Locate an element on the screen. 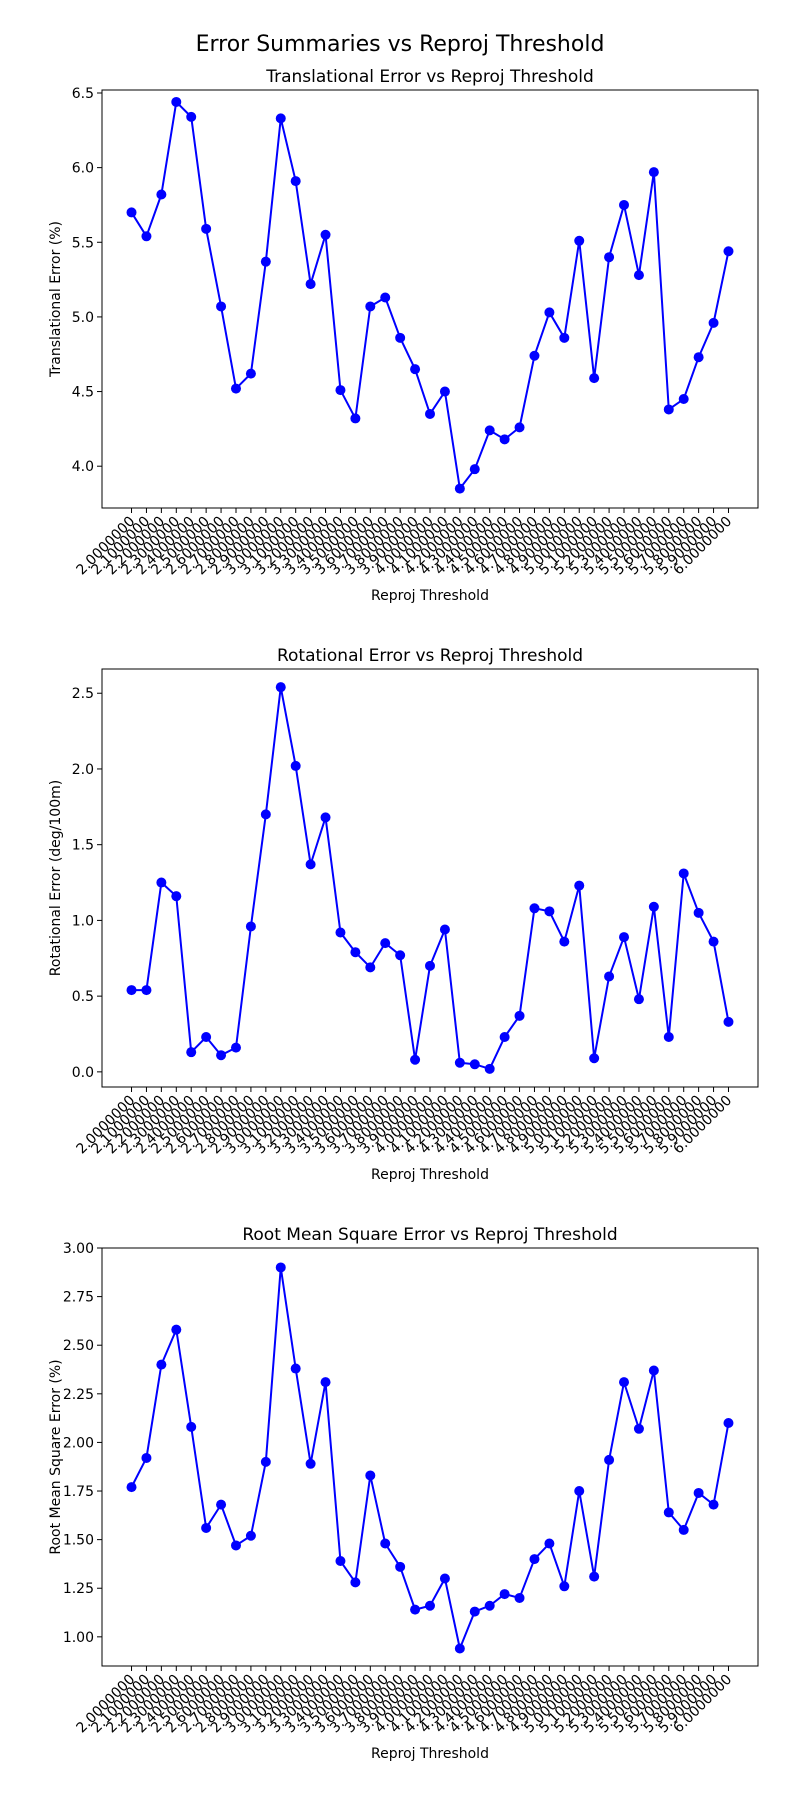 The width and height of the screenshot is (800, 1800). y-tick-label: 2.5 is located at coordinates (83, 694).